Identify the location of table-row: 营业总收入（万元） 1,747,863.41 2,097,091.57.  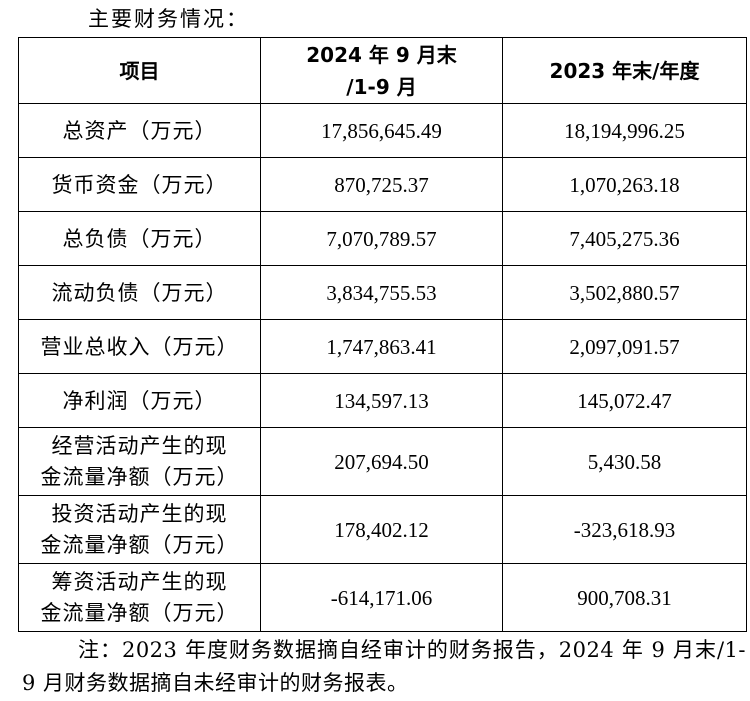
(382, 346).